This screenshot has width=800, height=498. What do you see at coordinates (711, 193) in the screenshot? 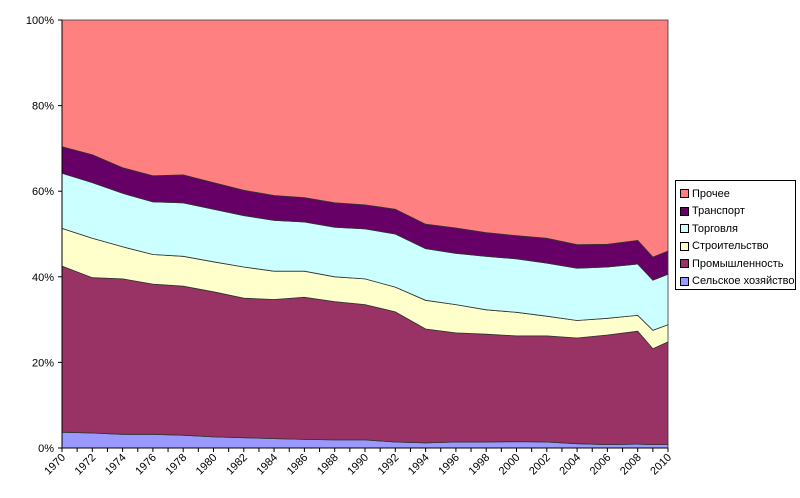
I see `legend-label: Прочее` at bounding box center [711, 193].